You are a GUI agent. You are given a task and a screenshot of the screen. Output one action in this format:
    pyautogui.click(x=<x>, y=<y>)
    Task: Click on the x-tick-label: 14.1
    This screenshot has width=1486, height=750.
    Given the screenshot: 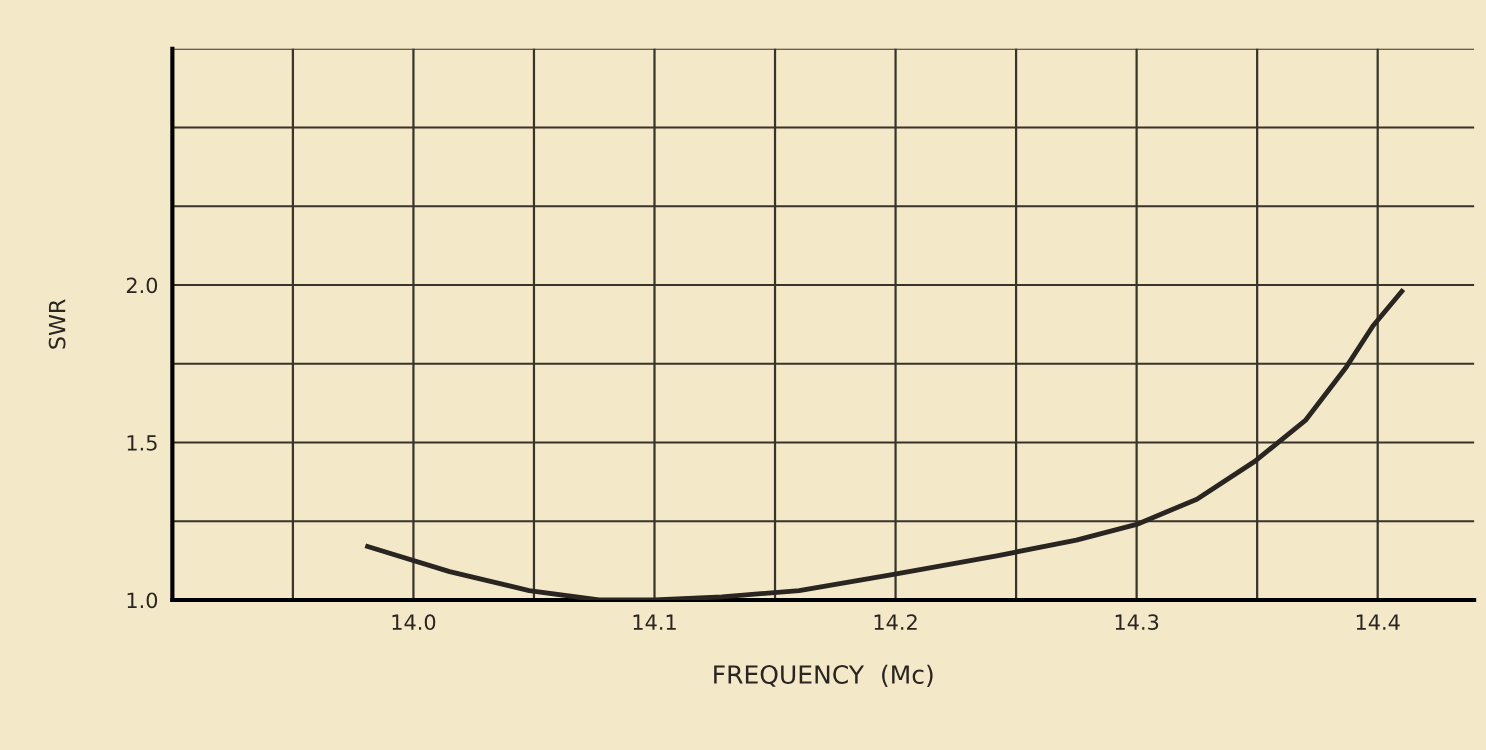 What is the action you would take?
    pyautogui.click(x=654, y=622)
    